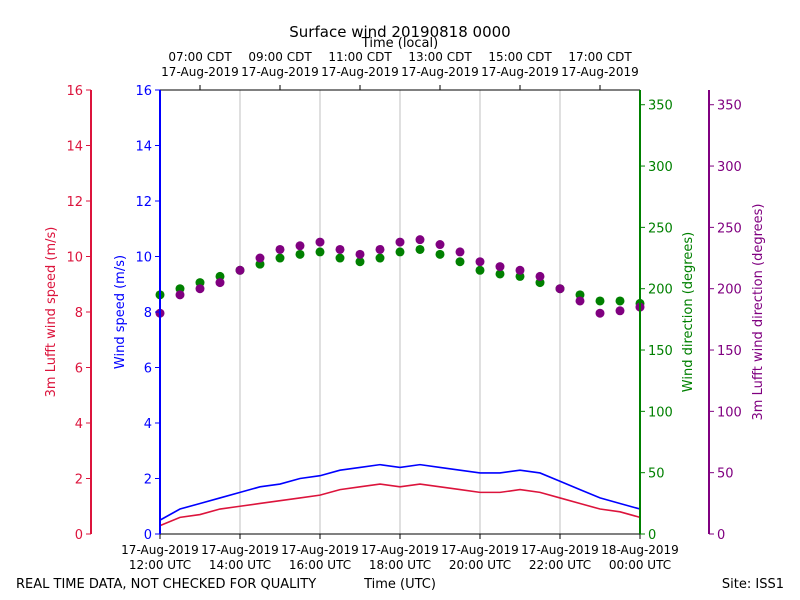 The image size is (800, 600). Describe the element at coordinates (320, 565) in the screenshot. I see `x-tick-label-time: 16:00 UTC` at that location.